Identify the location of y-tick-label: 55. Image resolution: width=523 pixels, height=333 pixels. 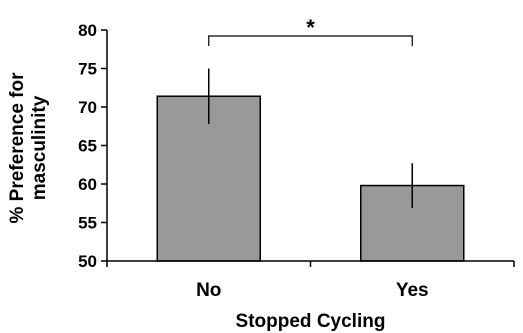
(87, 223).